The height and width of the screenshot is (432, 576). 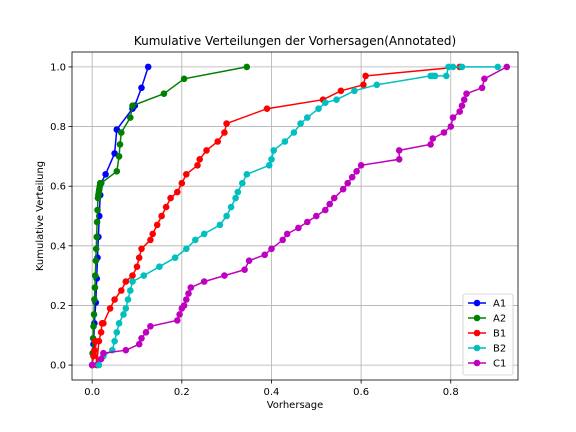 I want to click on legend-item: B2, so click(x=487, y=349).